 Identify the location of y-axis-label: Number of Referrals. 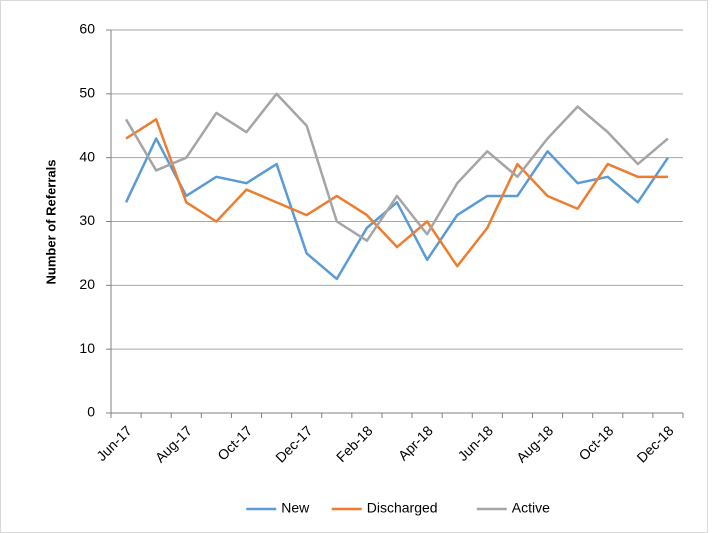
(50, 222).